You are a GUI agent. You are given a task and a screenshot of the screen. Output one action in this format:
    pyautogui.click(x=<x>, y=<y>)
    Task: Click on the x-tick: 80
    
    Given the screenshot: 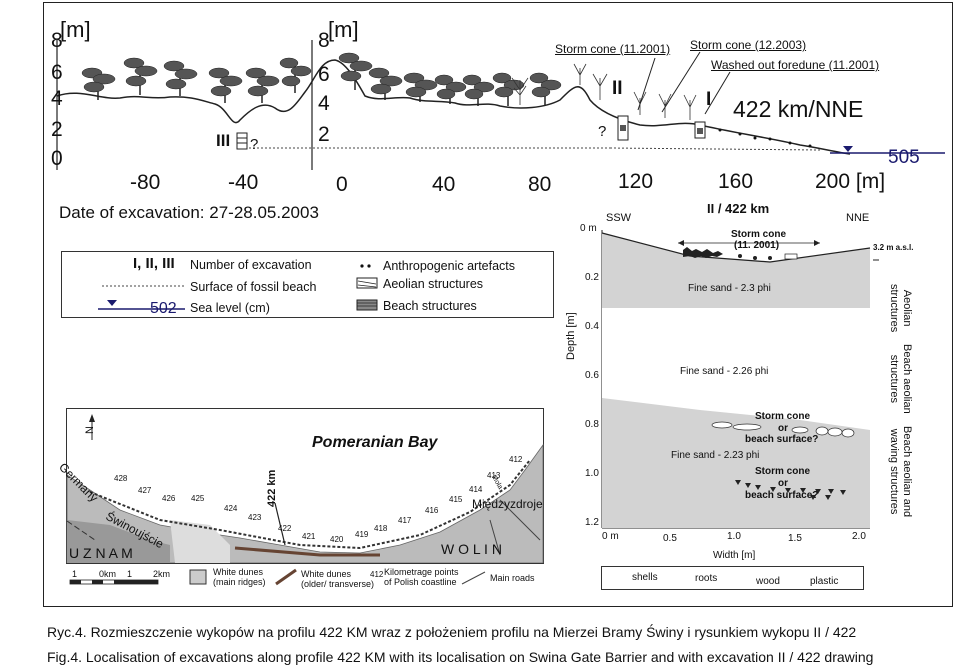 What is the action you would take?
    pyautogui.click(x=540, y=184)
    